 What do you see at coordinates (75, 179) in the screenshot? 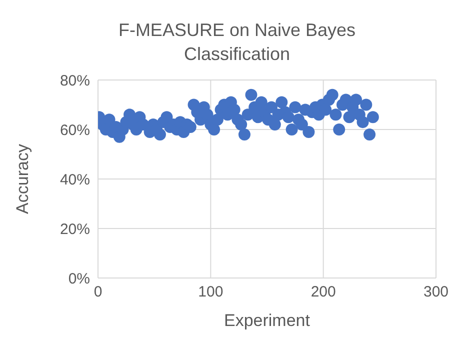
I see `y-tick-label: 40%` at bounding box center [75, 179].